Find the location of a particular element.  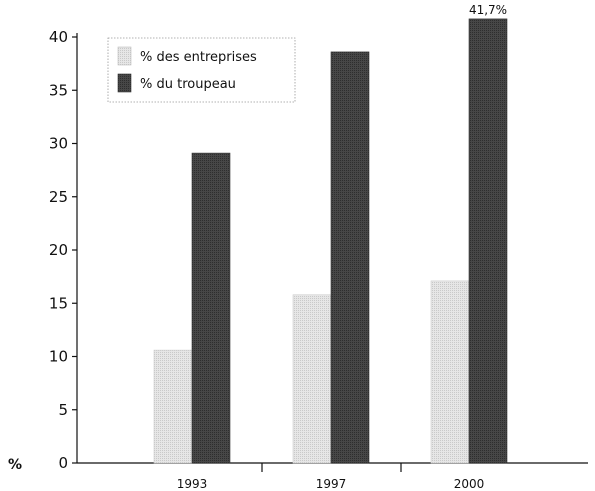

y-tick-label: 30 is located at coordinates (58, 144).